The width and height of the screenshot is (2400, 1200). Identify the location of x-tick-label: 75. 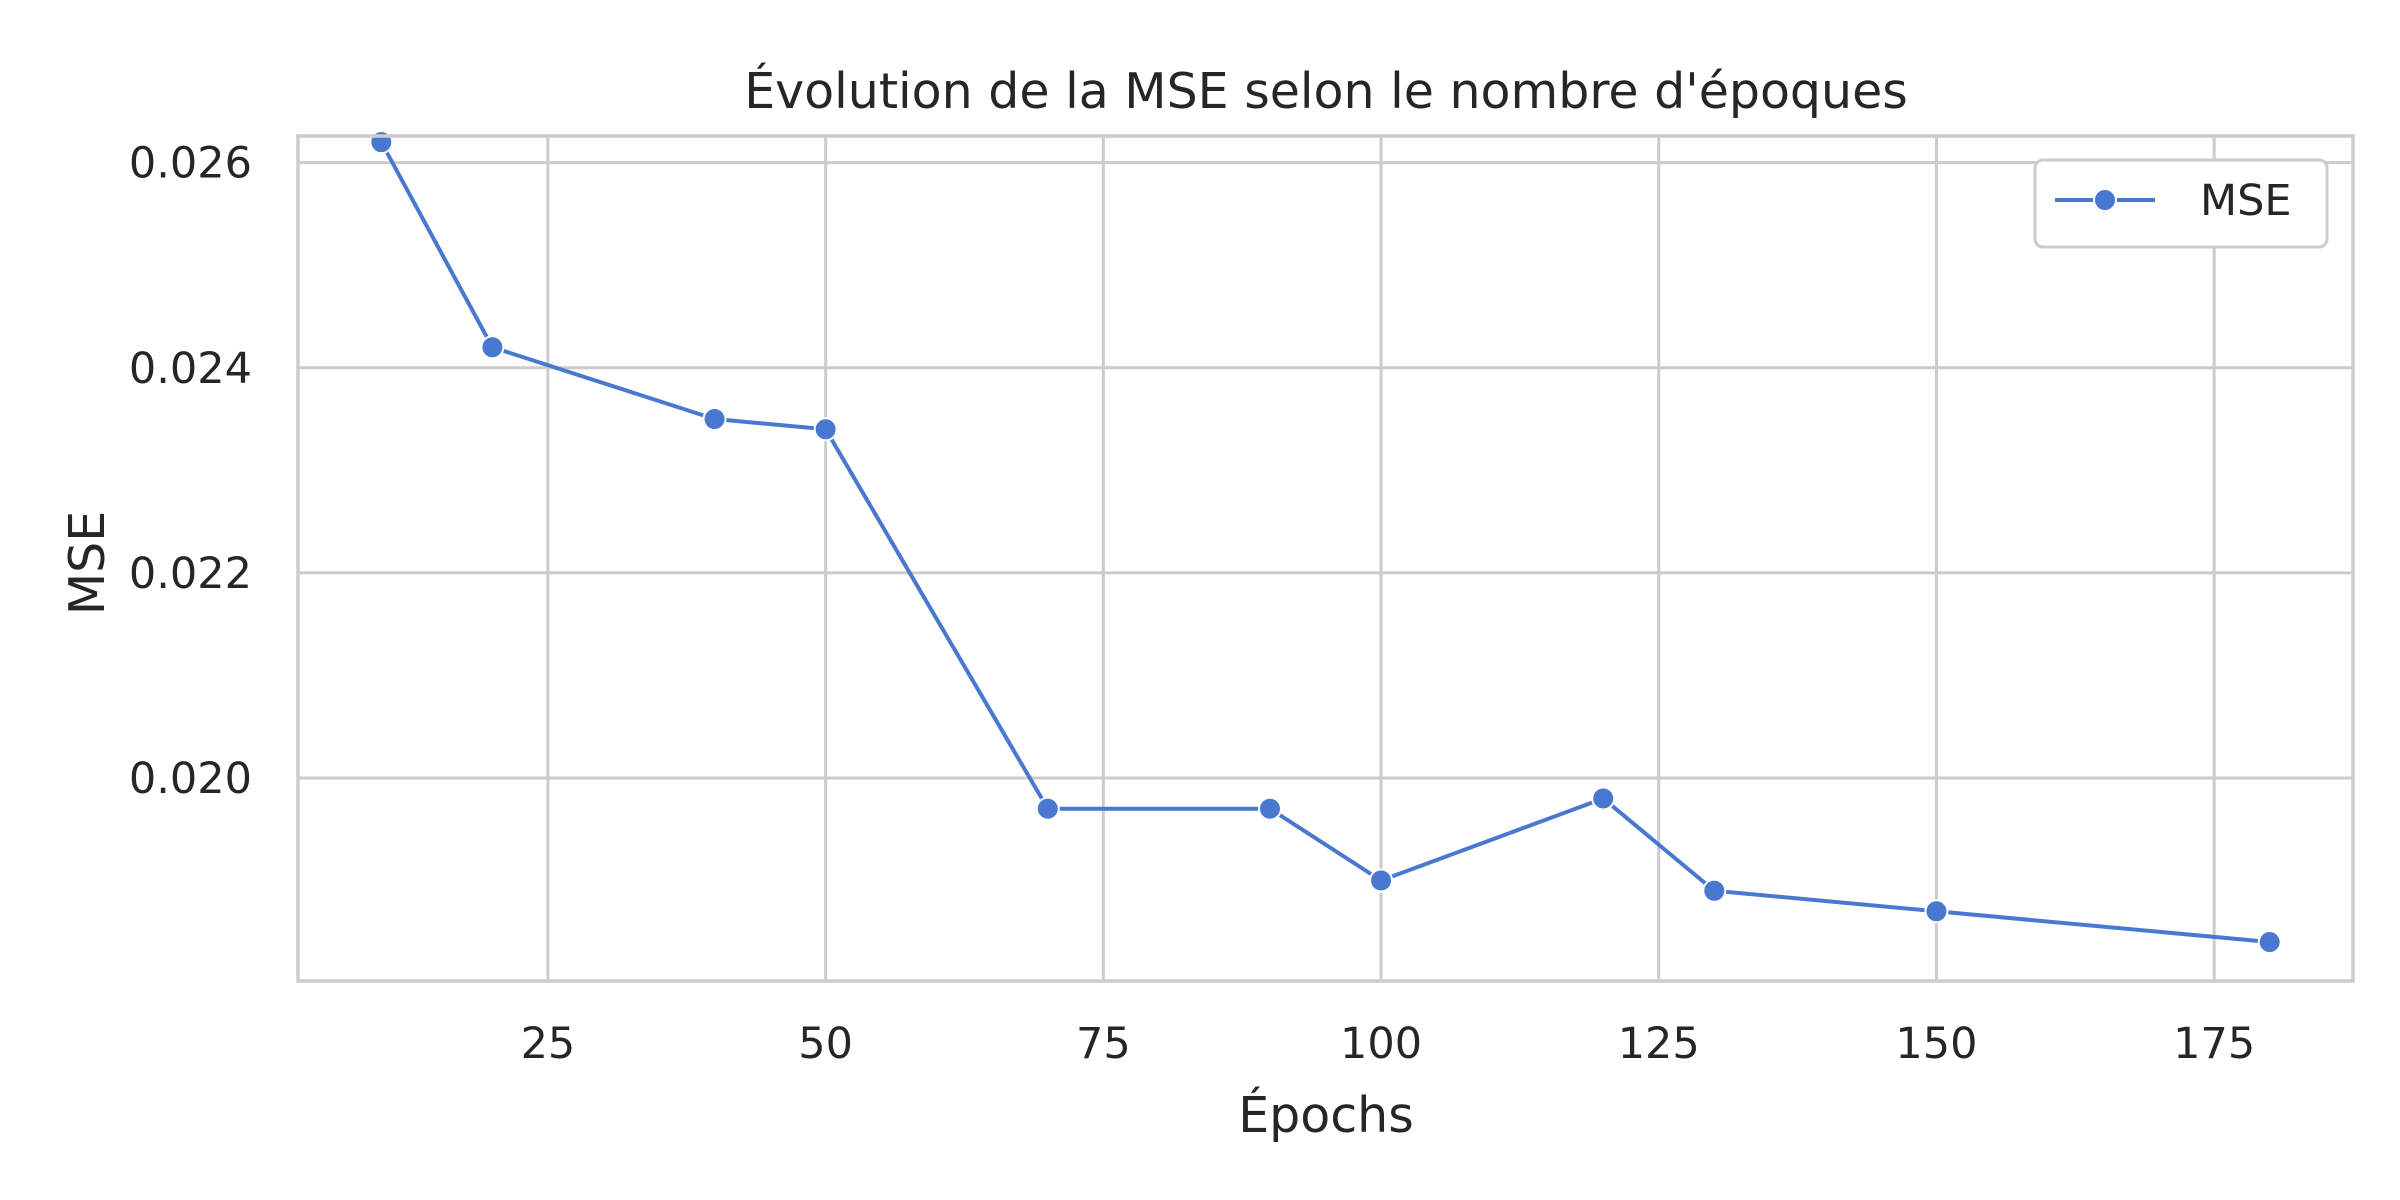
(1103, 1044).